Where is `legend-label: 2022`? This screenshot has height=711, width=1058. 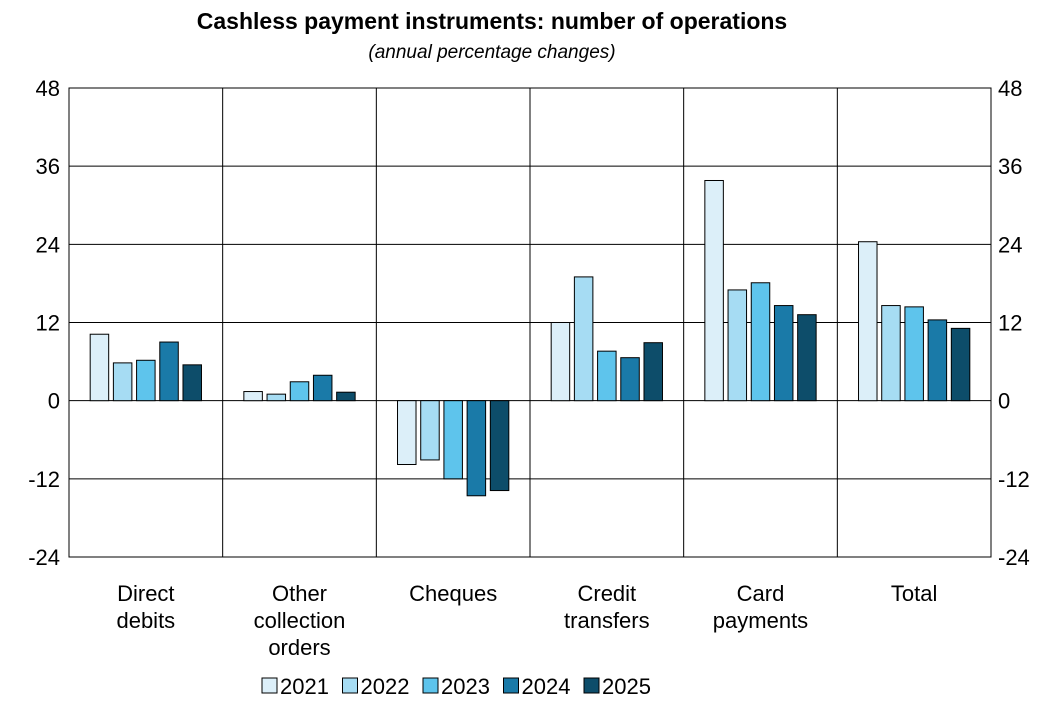 legend-label: 2022 is located at coordinates (385, 686).